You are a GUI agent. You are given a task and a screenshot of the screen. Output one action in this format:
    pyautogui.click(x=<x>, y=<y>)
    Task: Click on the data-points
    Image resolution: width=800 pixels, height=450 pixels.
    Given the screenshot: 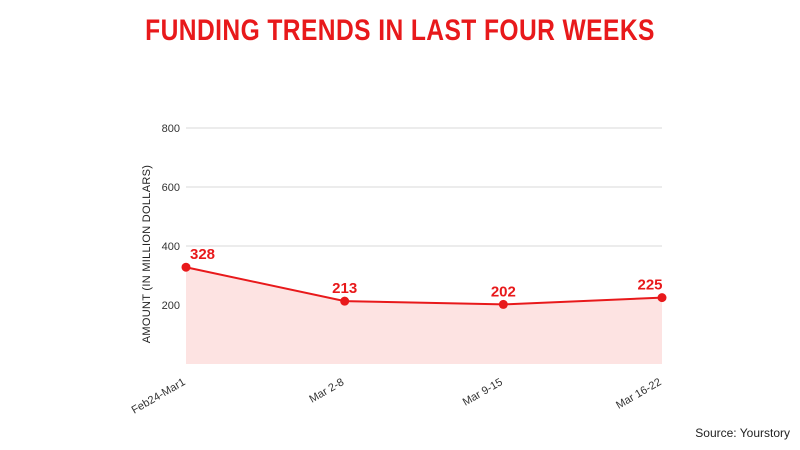 What is the action you would take?
    pyautogui.click(x=424, y=285)
    